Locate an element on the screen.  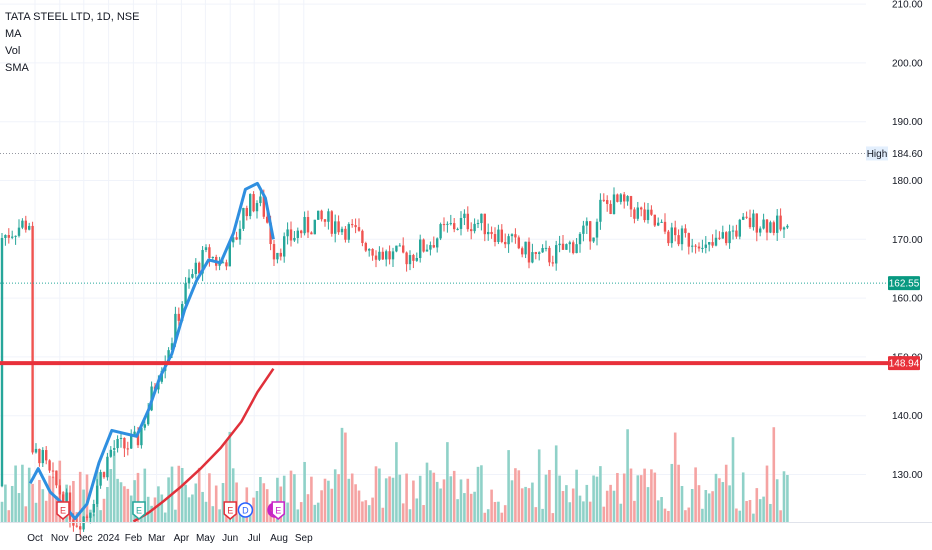
x-tick-label: Oct is located at coordinates (35, 538).